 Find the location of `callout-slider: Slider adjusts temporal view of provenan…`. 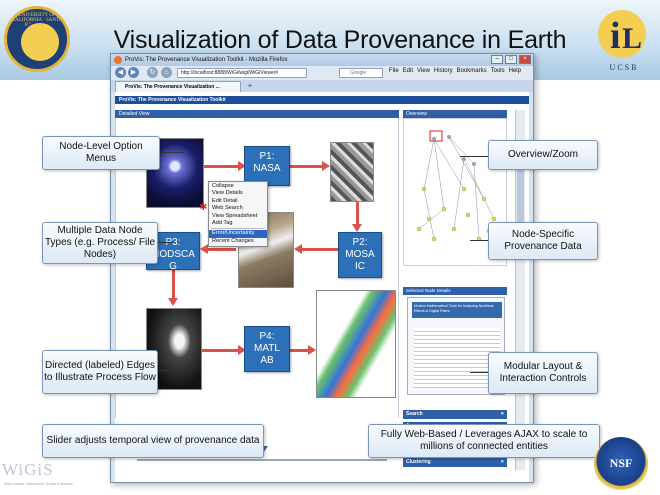

callout-slider: Slider adjusts temporal view of provenan… is located at coordinates (153, 441).